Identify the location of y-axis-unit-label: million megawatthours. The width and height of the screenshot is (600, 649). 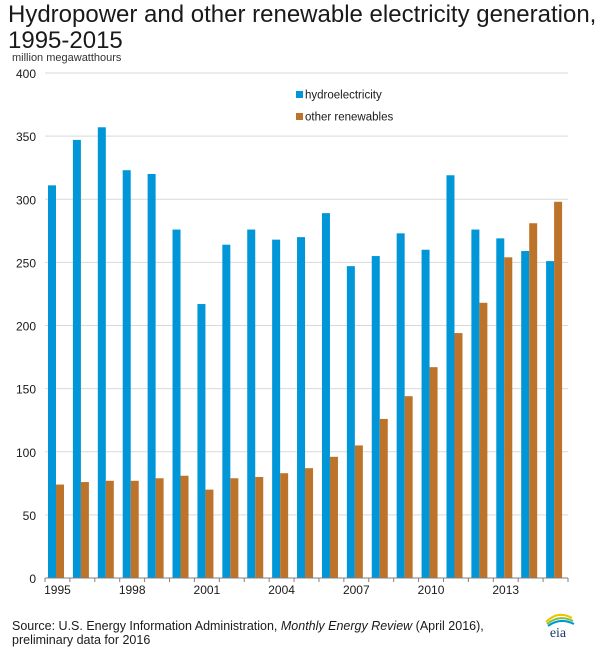
(67, 58).